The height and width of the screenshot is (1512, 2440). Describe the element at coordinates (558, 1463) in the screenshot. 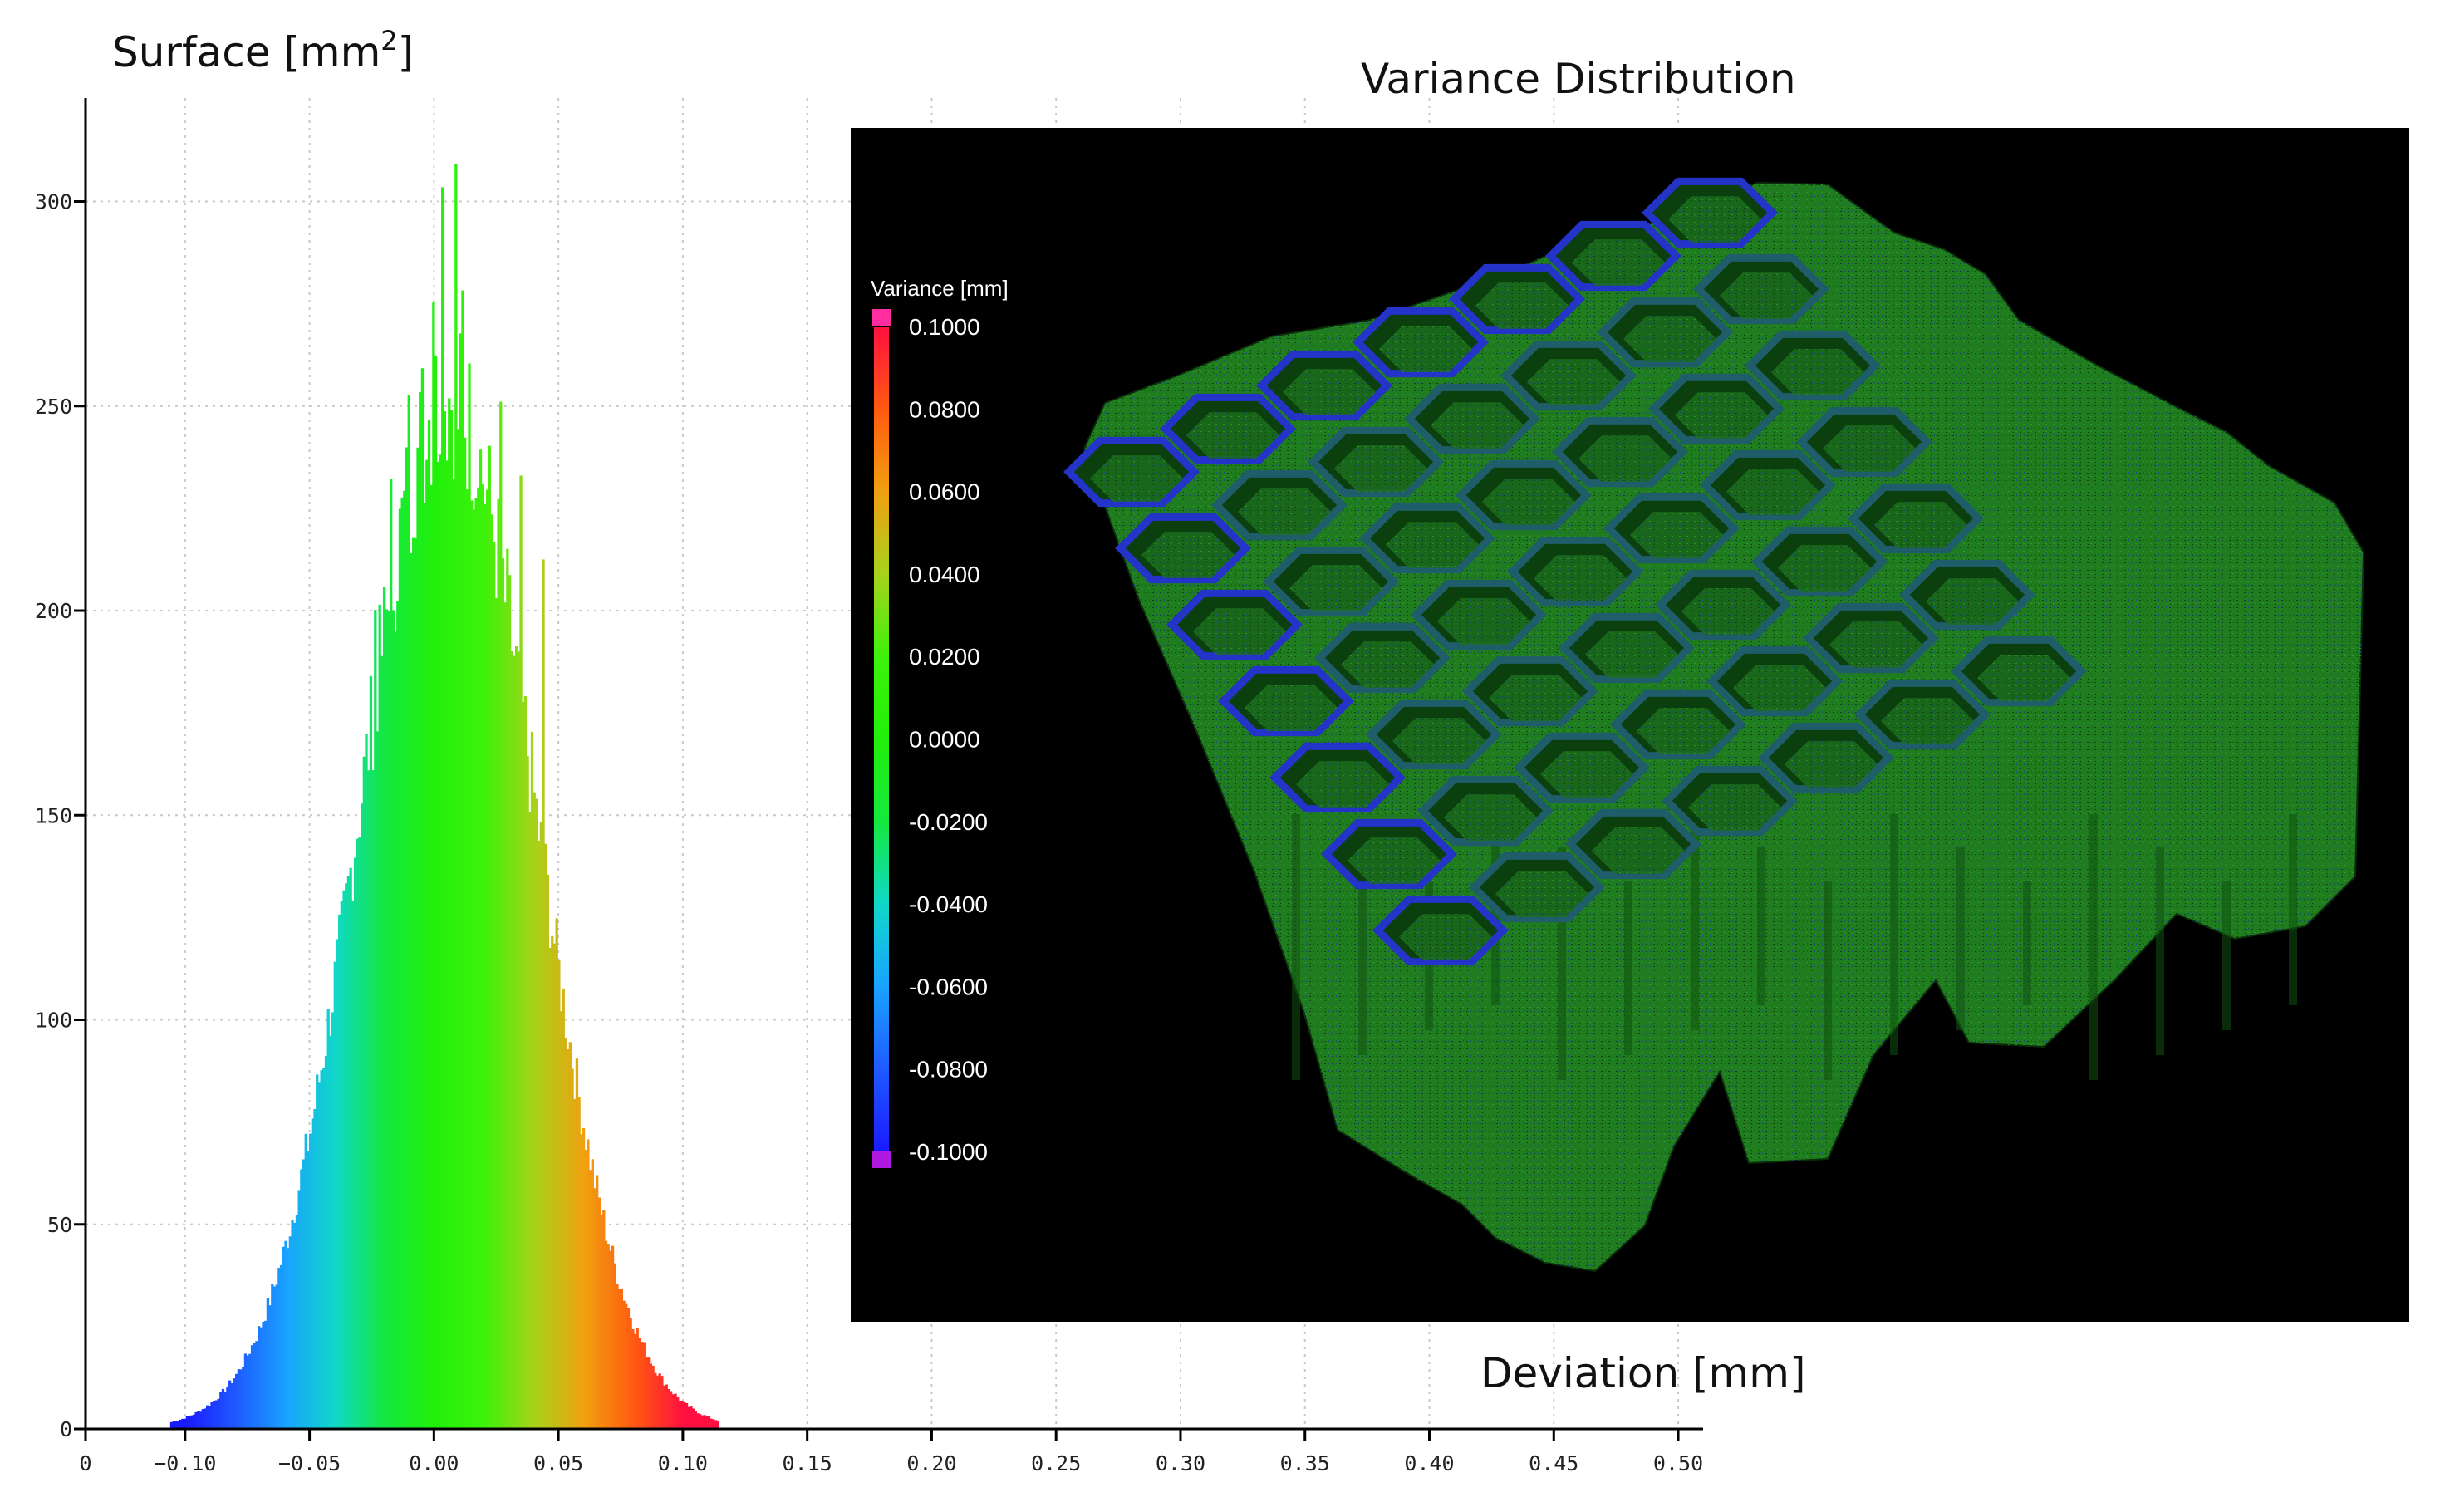

I see `x-tick-label: 0.05` at that location.